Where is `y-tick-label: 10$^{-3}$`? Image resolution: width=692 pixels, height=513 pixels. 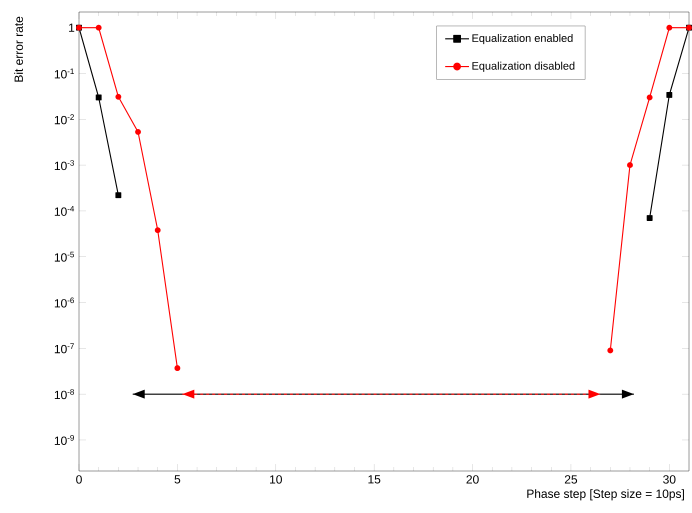
y-tick-label: 10$^{-3}$ is located at coordinates (64, 165).